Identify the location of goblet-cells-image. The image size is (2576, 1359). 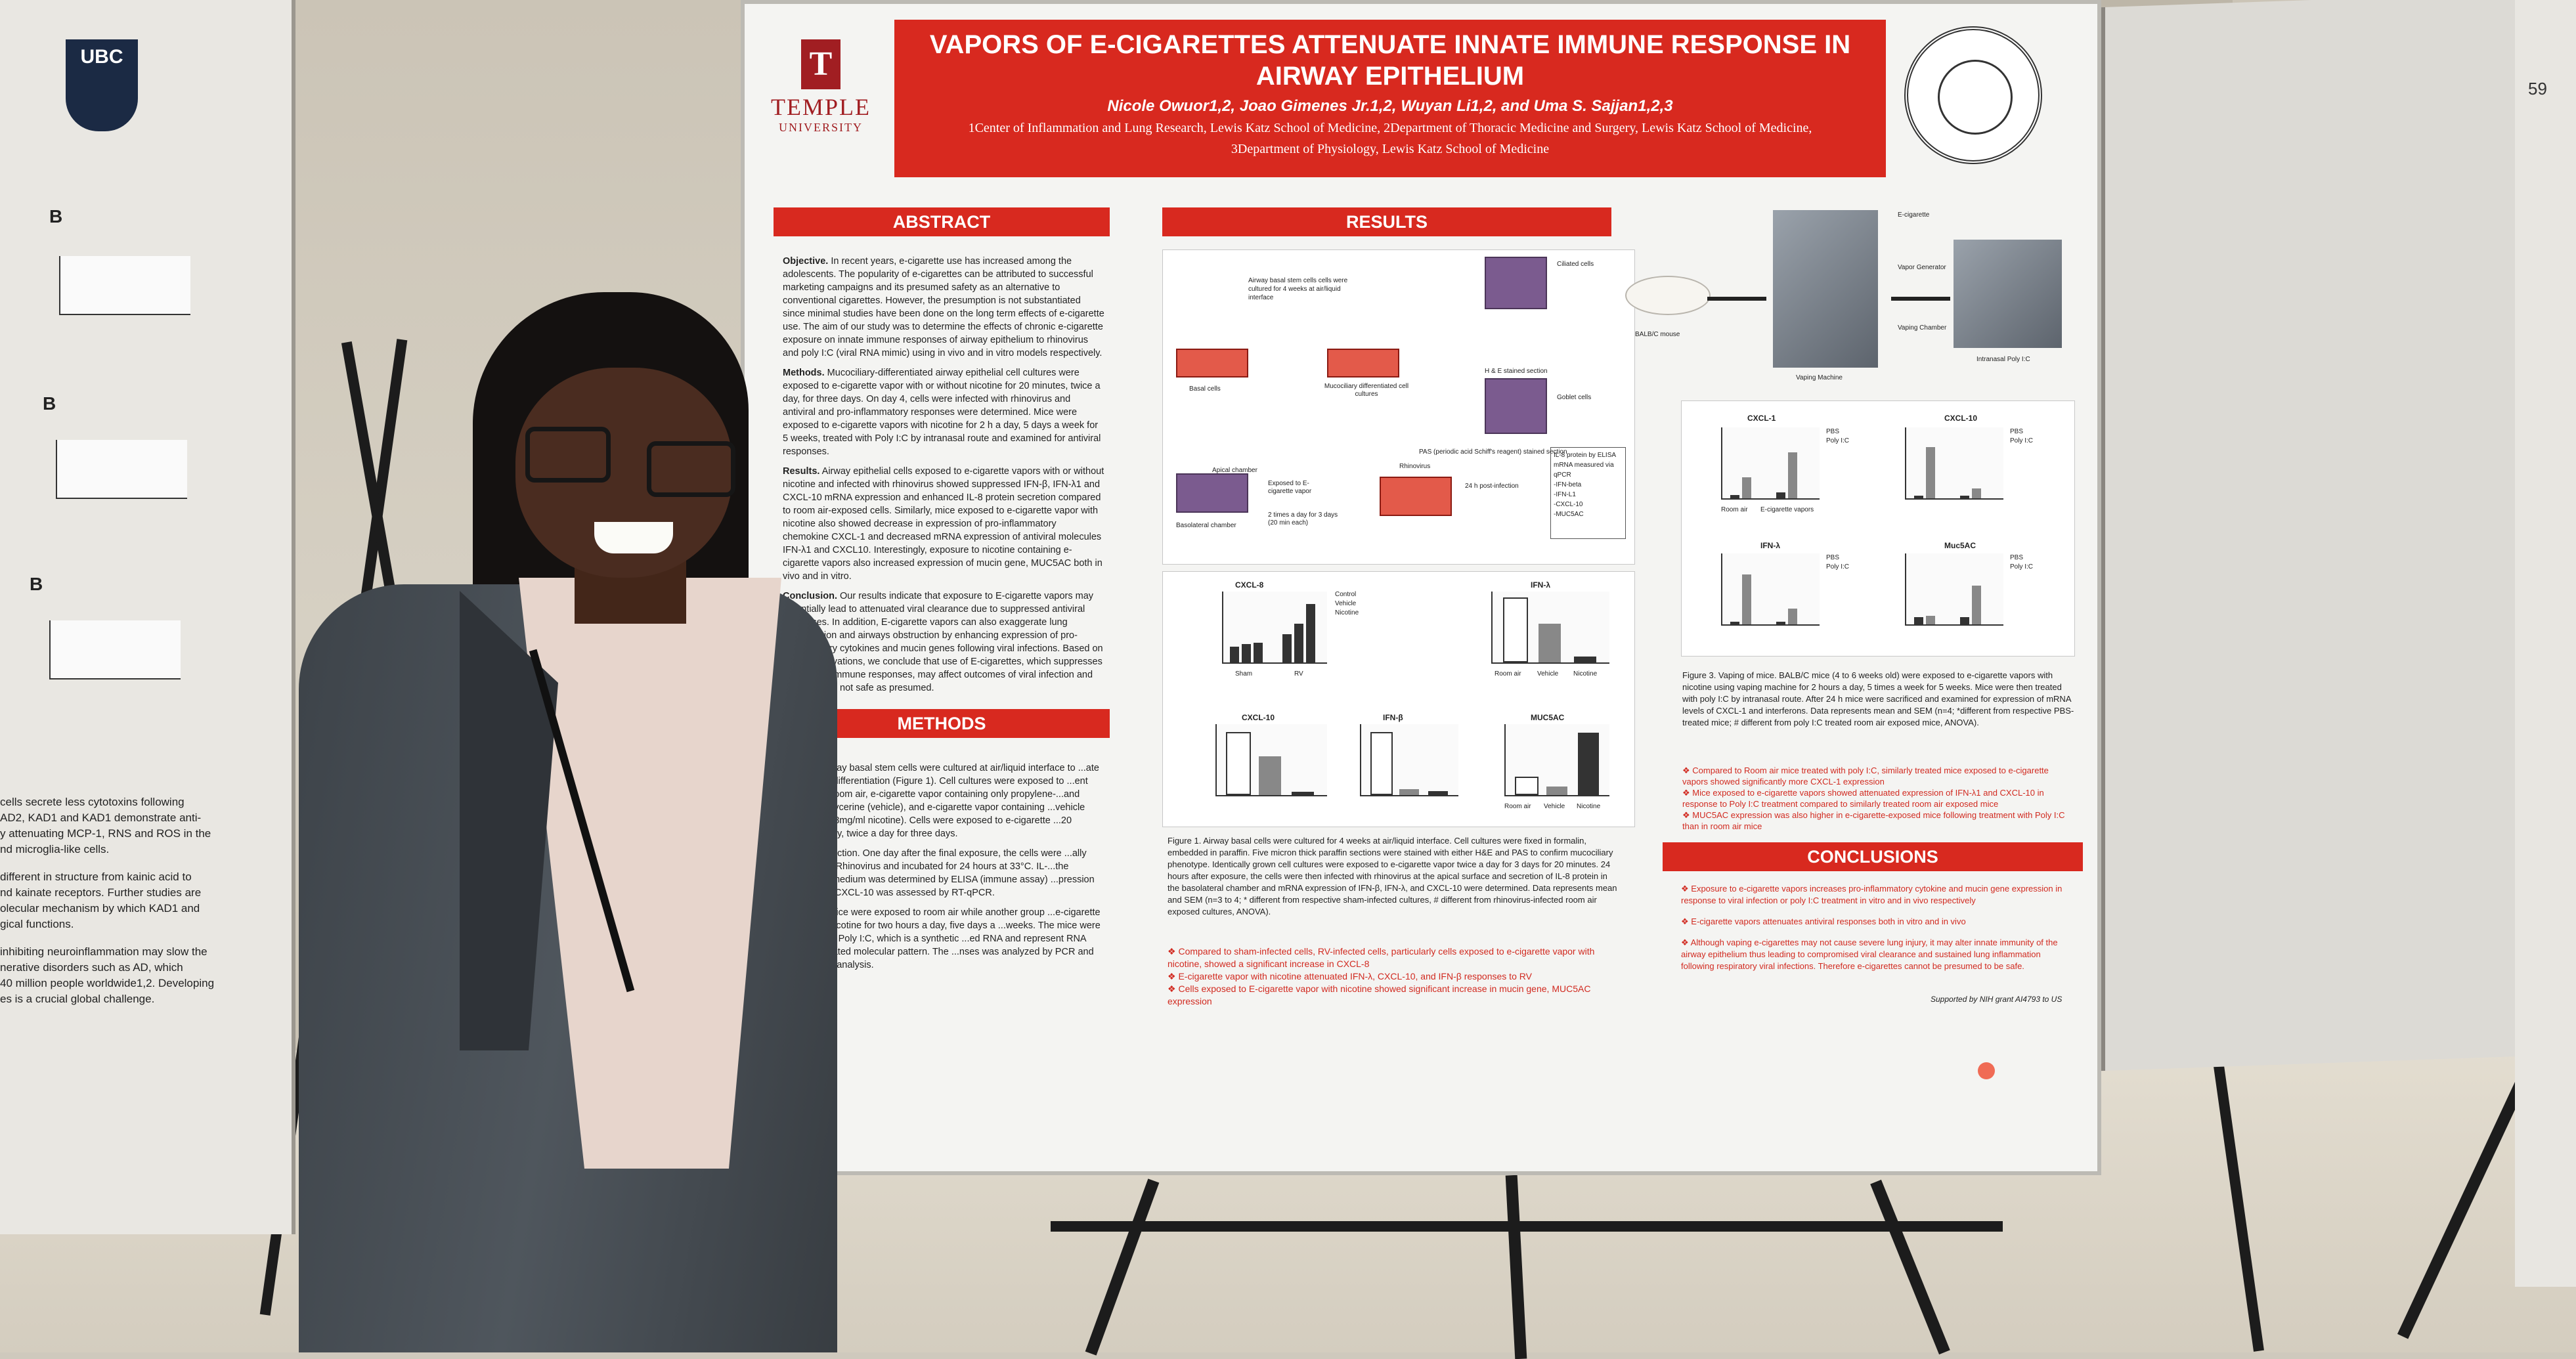
(1516, 406).